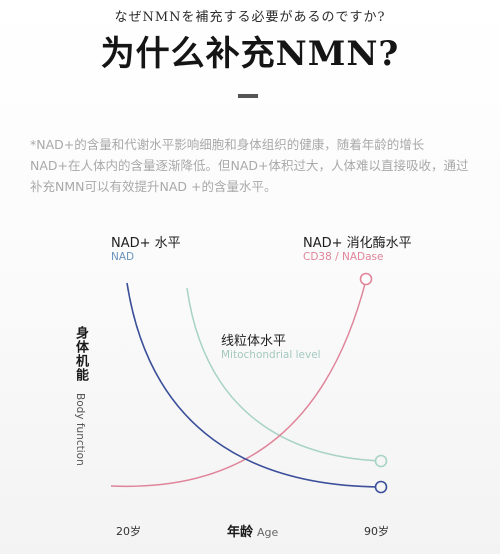 The image size is (500, 554). Describe the element at coordinates (80, 429) in the screenshot. I see `y-axis-label-en: Body function` at that location.